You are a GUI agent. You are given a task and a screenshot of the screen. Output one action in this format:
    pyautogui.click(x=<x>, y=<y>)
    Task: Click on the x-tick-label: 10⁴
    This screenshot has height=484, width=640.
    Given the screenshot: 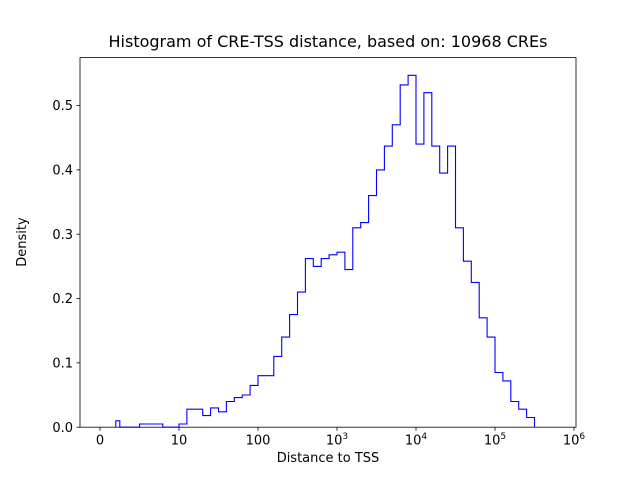 What is the action you would take?
    pyautogui.click(x=416, y=440)
    